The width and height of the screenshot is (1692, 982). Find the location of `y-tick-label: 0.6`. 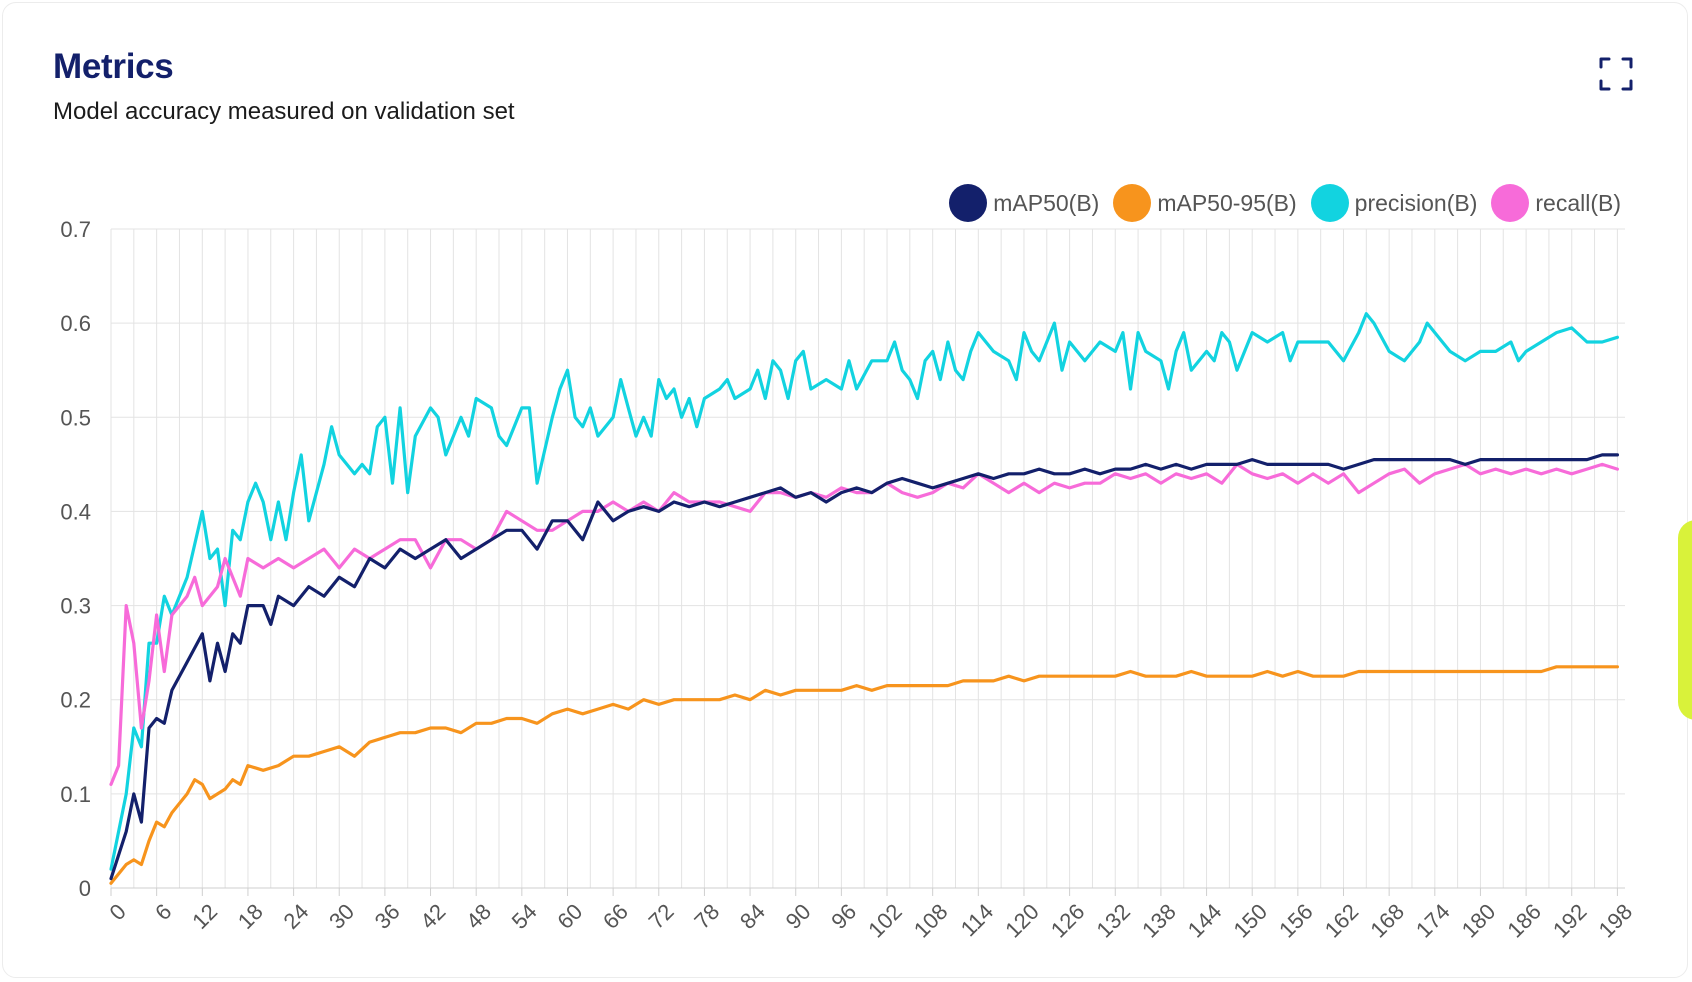

y-tick-label: 0.6 is located at coordinates (75, 323).